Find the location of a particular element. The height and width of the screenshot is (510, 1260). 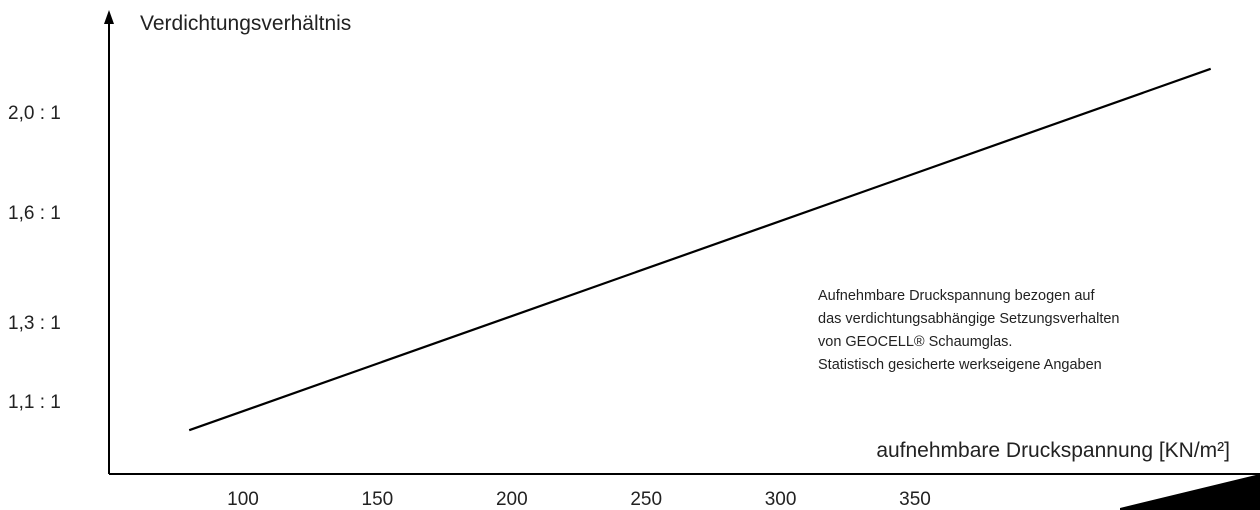

x-tick-label: 200 is located at coordinates (512, 499).